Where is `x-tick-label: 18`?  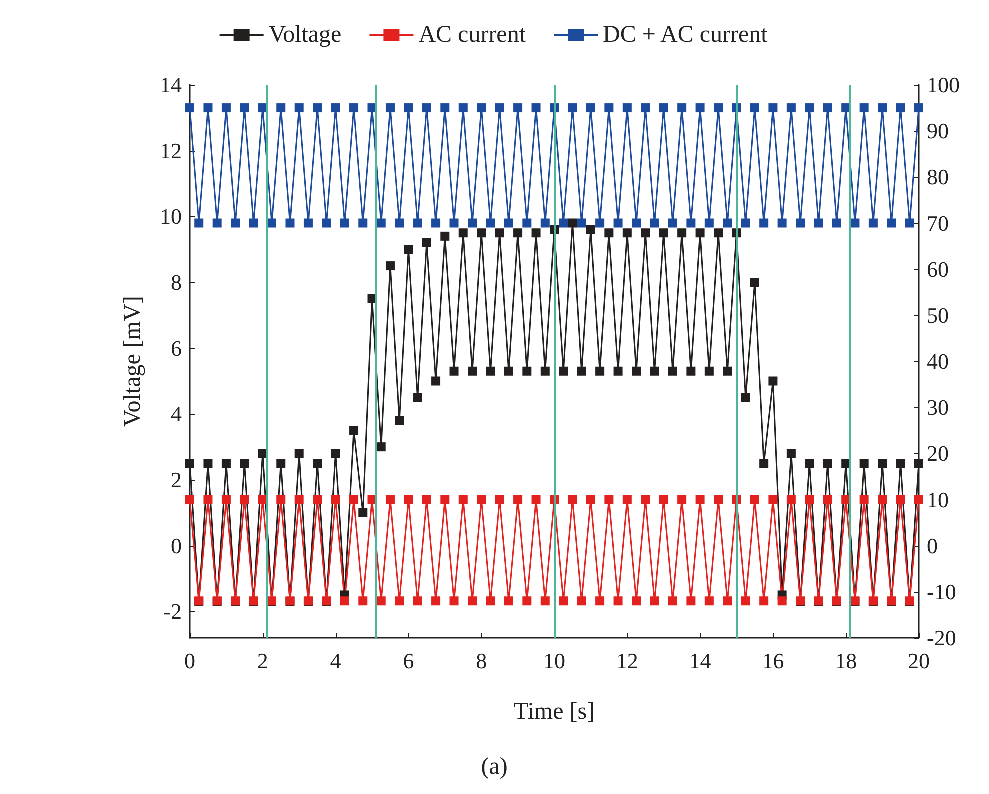 x-tick-label: 18 is located at coordinates (846, 661).